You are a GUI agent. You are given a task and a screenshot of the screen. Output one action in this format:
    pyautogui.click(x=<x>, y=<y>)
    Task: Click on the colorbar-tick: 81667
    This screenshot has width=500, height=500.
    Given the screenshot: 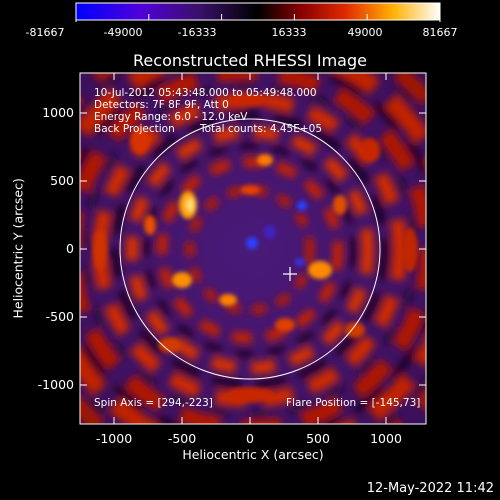 What is the action you would take?
    pyautogui.click(x=440, y=32)
    